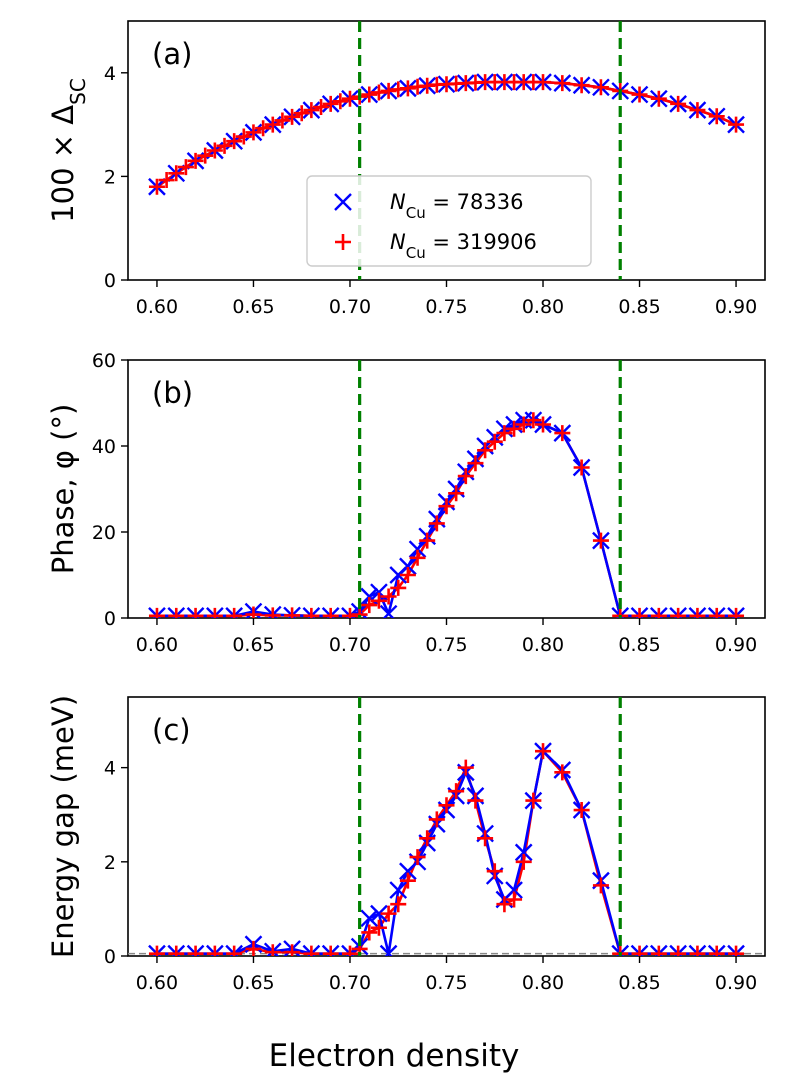 This screenshot has height=1085, width=789. What do you see at coordinates (446, 983) in the screenshot?
I see `x-tick-label: 0.75` at bounding box center [446, 983].